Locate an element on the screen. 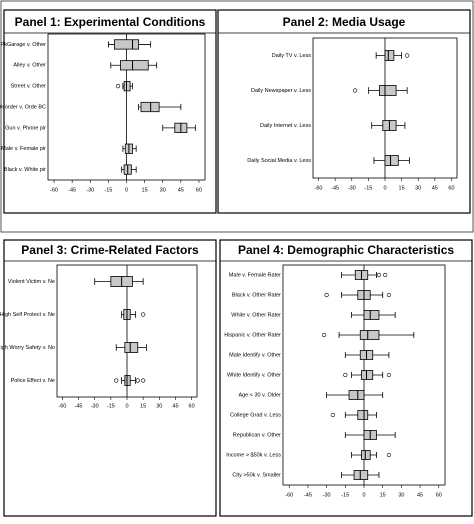  category-label: Republican v. Other is located at coordinates (257, 435).